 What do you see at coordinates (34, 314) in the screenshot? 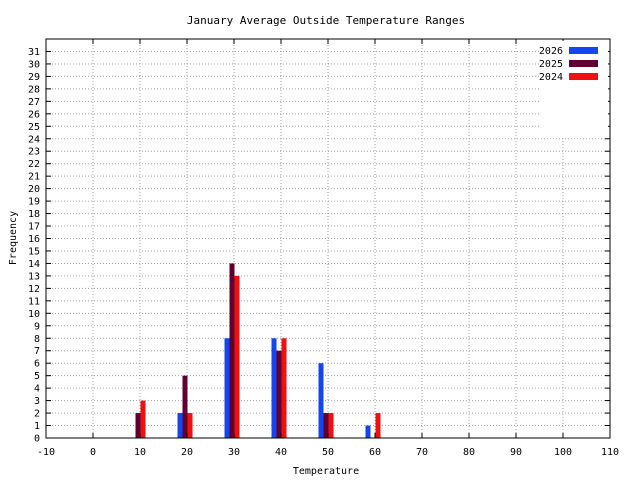
I see `y-tick-label: 10` at bounding box center [34, 314].